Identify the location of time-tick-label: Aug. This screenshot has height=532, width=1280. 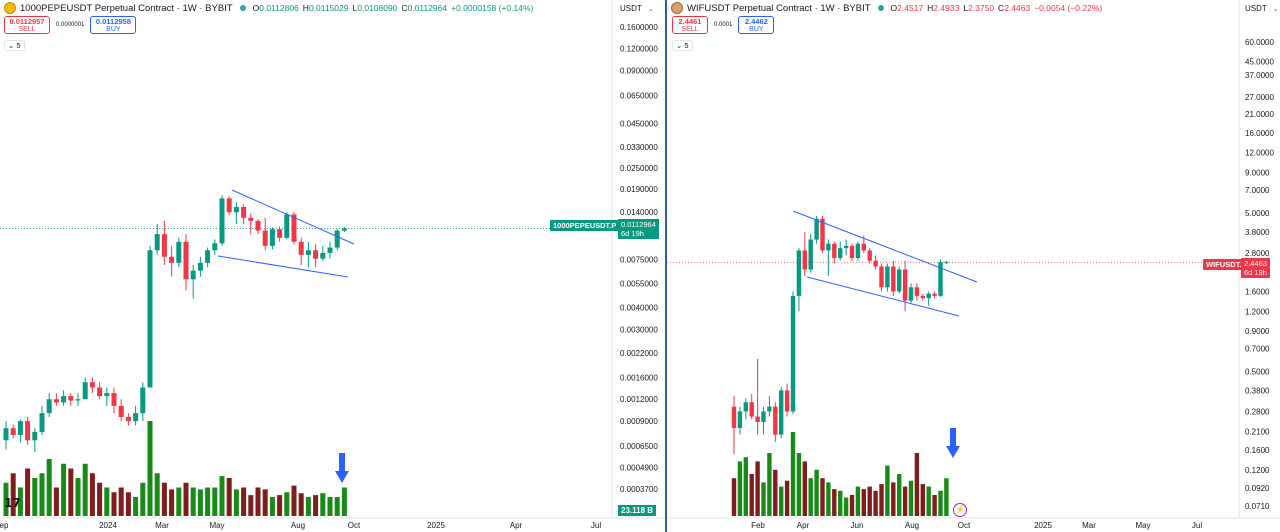
(298, 525).